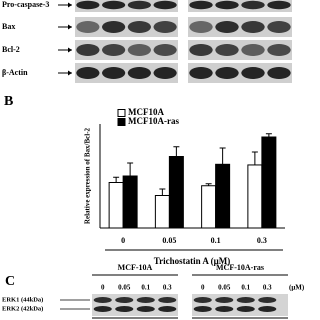 The width and height of the screenshot is (320, 320). Describe the element at coordinates (11, 49) in the screenshot. I see `blot-label: Bcl-2` at that location.